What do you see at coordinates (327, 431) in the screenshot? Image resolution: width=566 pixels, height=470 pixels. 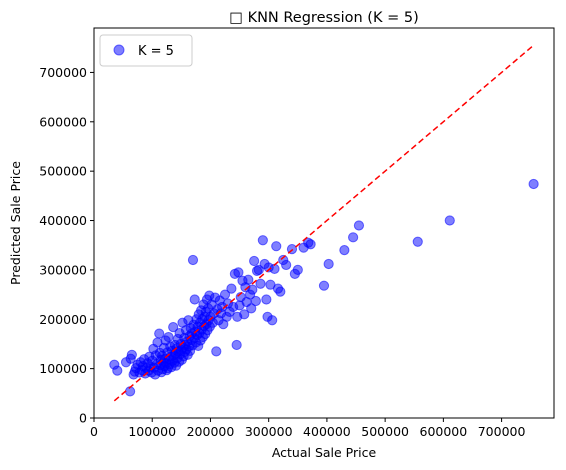 I see `x-tick-label: 400000` at bounding box center [327, 431].